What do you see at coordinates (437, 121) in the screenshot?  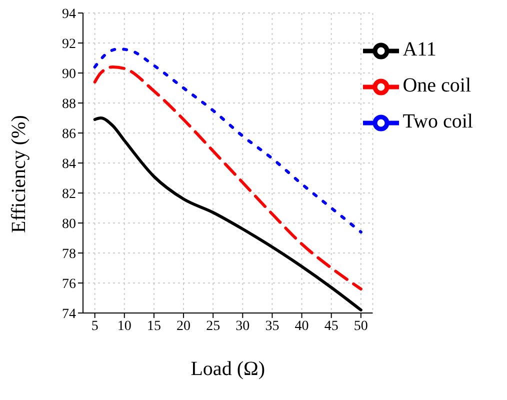 I see `legend-label: Two coil` at bounding box center [437, 121].